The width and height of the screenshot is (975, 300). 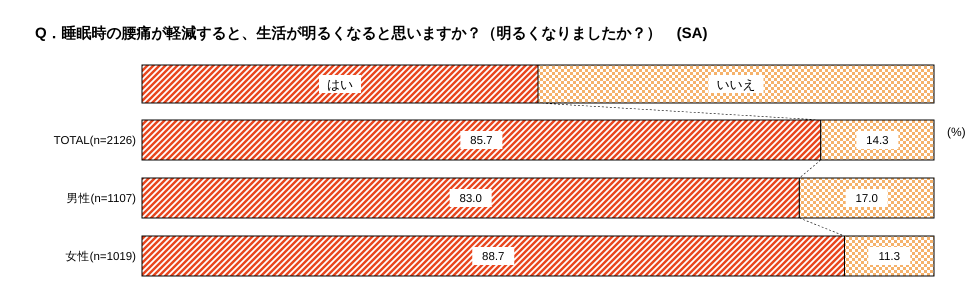 What do you see at coordinates (866, 199) in the screenshot?
I see `data-label: 17.0` at bounding box center [866, 199].